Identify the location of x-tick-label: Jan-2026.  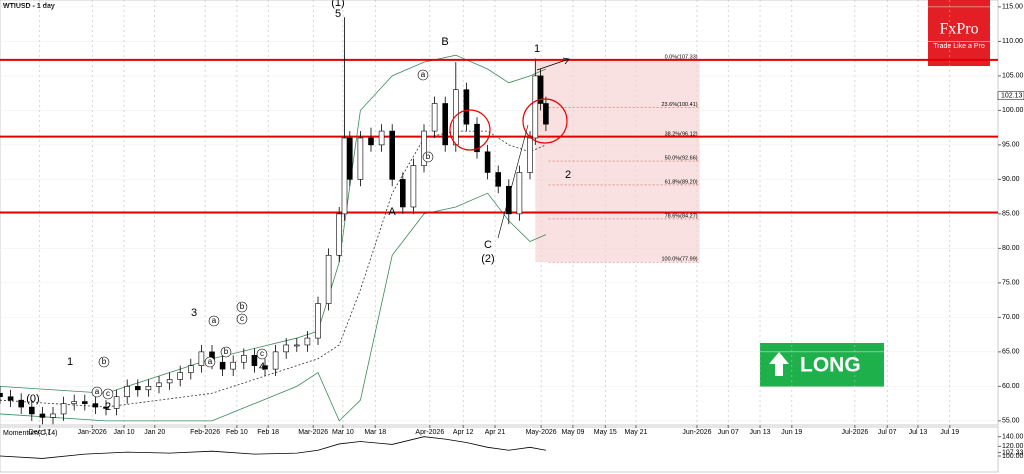
(92, 432).